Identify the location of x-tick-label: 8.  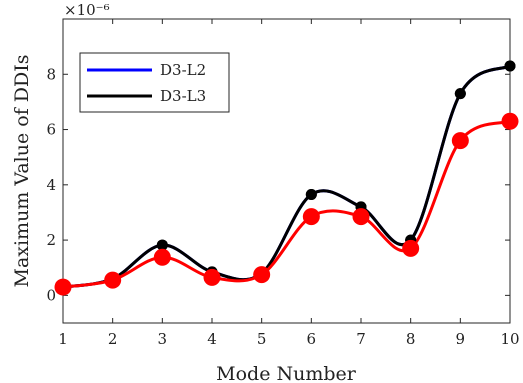
(411, 339).